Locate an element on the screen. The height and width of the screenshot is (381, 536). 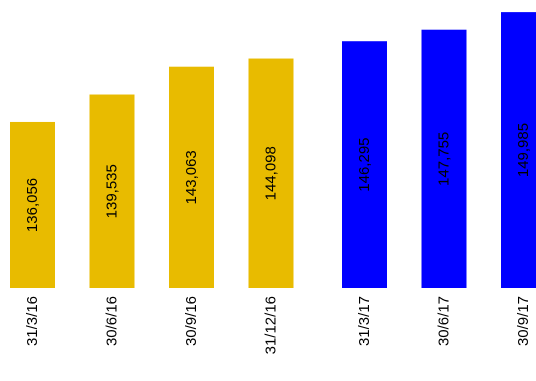
tick-label-4: 31/12/16 is located at coordinates (271, 325).